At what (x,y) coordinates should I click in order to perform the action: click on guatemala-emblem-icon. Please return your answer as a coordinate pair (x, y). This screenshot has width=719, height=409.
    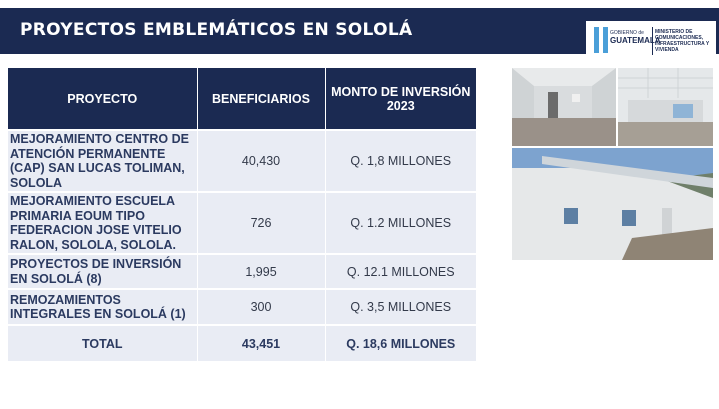
    Looking at the image, I should click on (601, 40).